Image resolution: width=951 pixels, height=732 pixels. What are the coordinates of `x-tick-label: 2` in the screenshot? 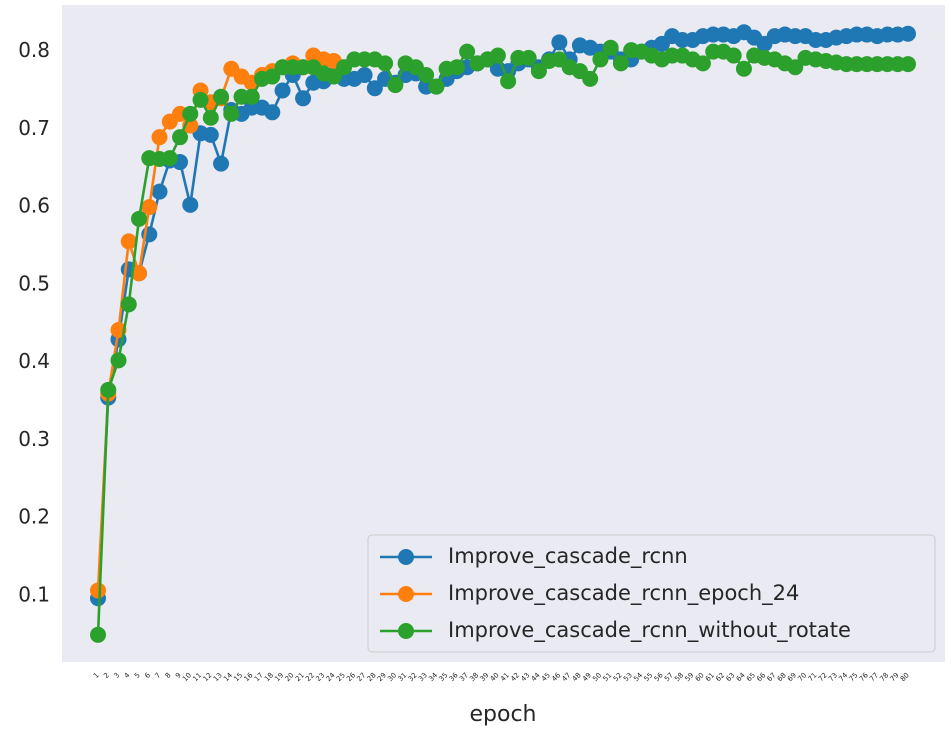 It's located at (106, 675).